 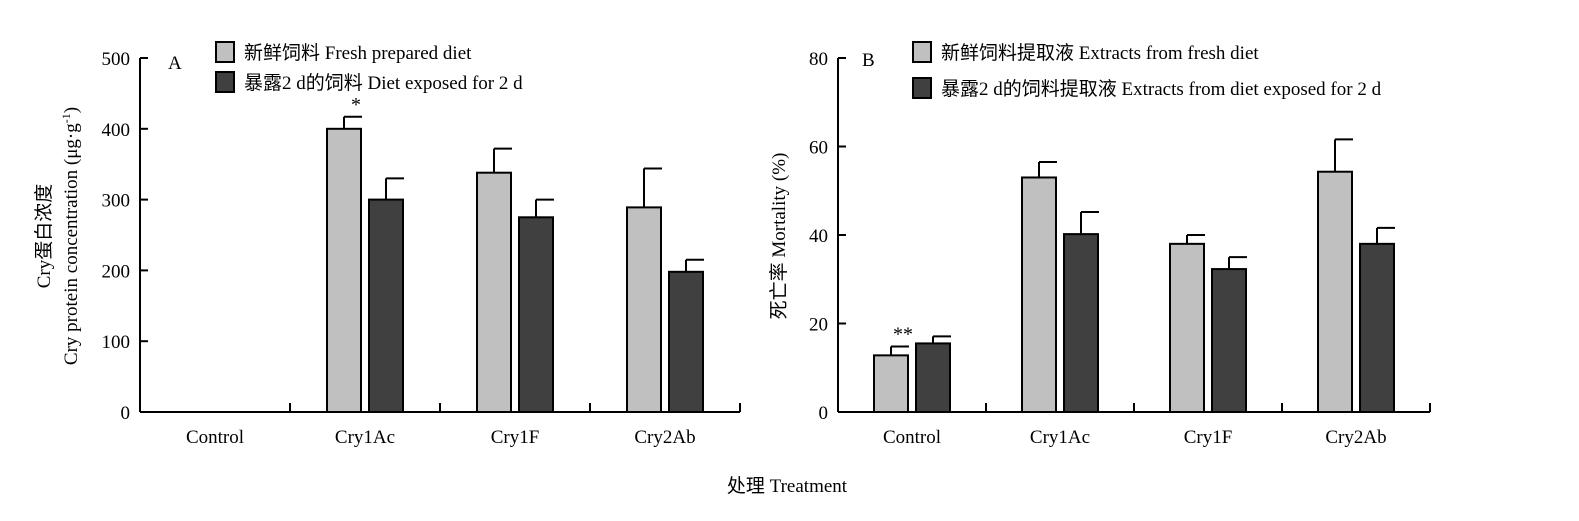 I want to click on y-tick-label: 80, so click(x=818, y=59).